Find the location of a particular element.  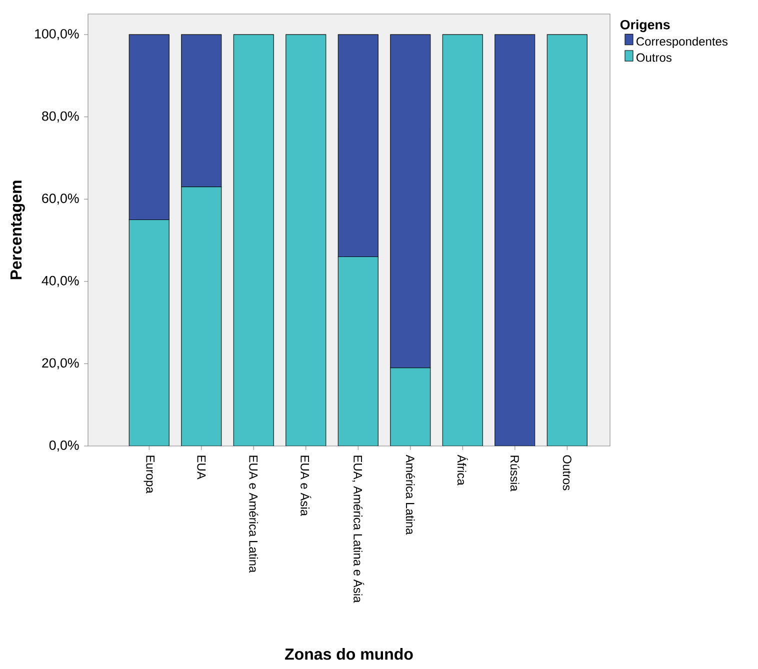

x-tick-label: Rússia is located at coordinates (515, 474).